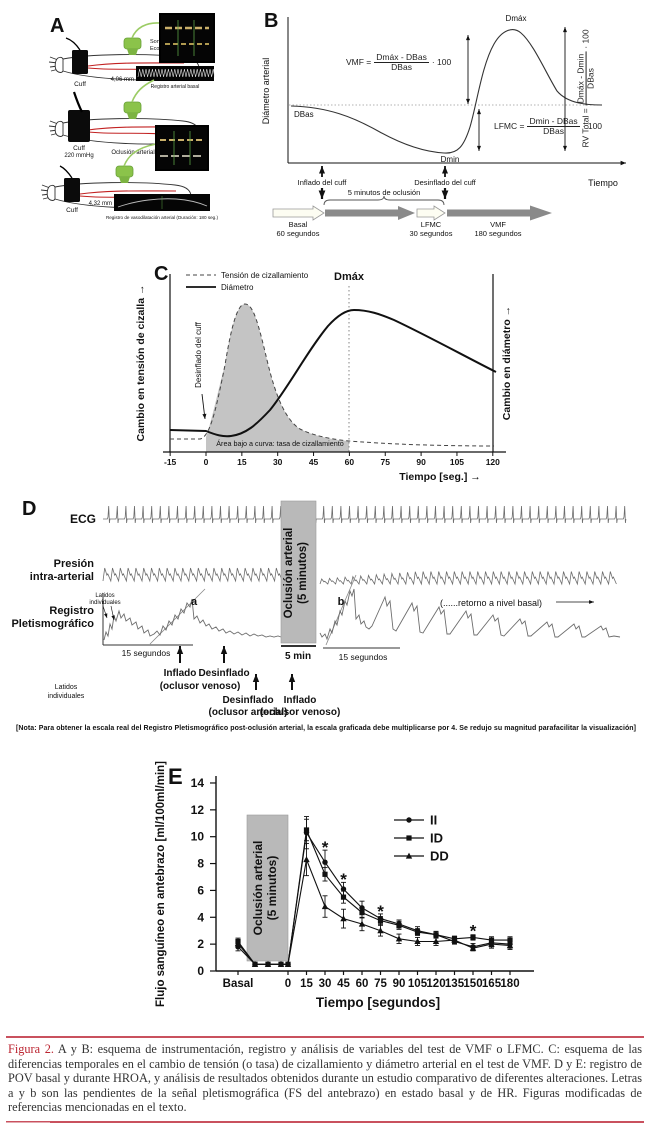 Image resolution: width=648 pixels, height=1129 pixels. Describe the element at coordinates (100, 204) in the screenshot. I see `diameter-measurement: 4,32 mm` at that location.